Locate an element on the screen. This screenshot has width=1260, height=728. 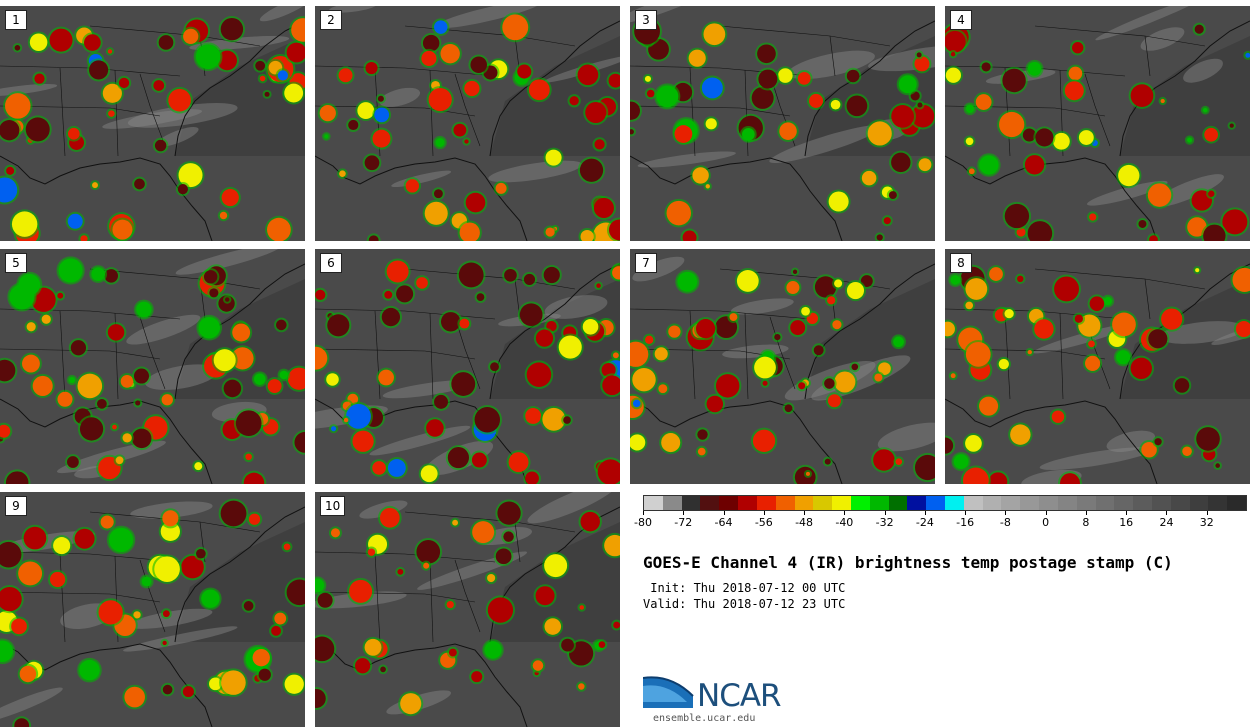
colorbar-tick-label: -72 is located at coordinates (683, 522).